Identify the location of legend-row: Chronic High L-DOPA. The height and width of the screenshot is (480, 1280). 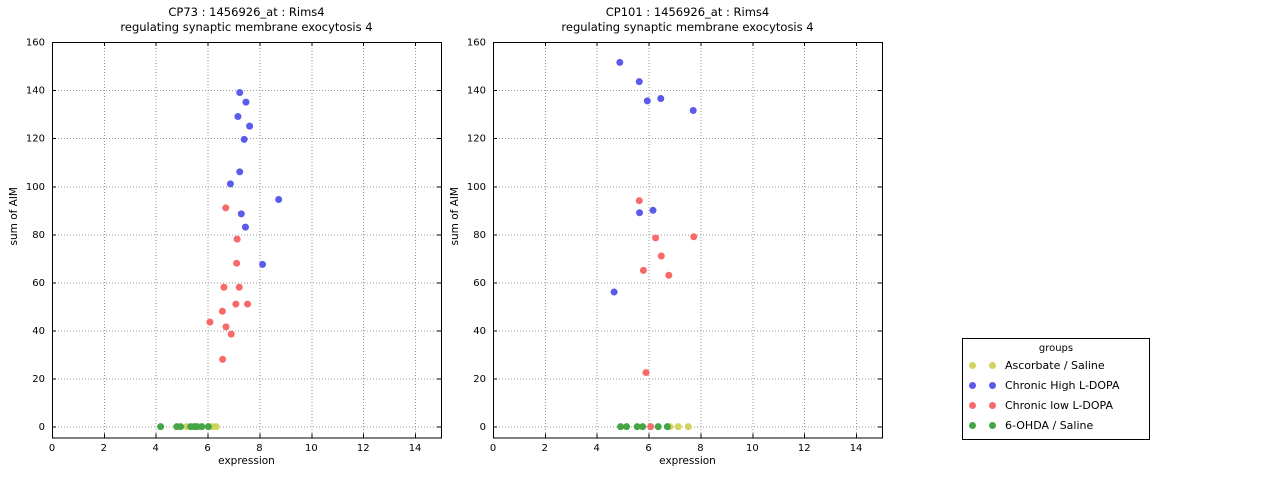
(1056, 385).